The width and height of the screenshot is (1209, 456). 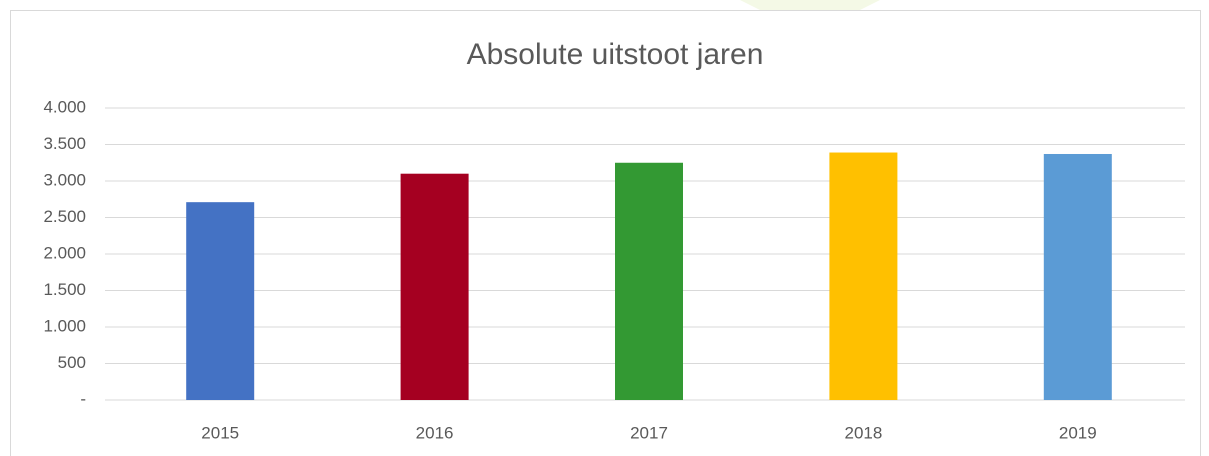 I want to click on x-tick-label: 2017, so click(x=649, y=432).